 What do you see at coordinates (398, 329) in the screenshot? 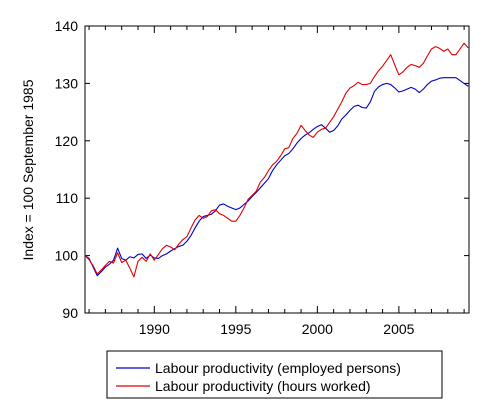
I see `x-tick-label: 2005` at bounding box center [398, 329].